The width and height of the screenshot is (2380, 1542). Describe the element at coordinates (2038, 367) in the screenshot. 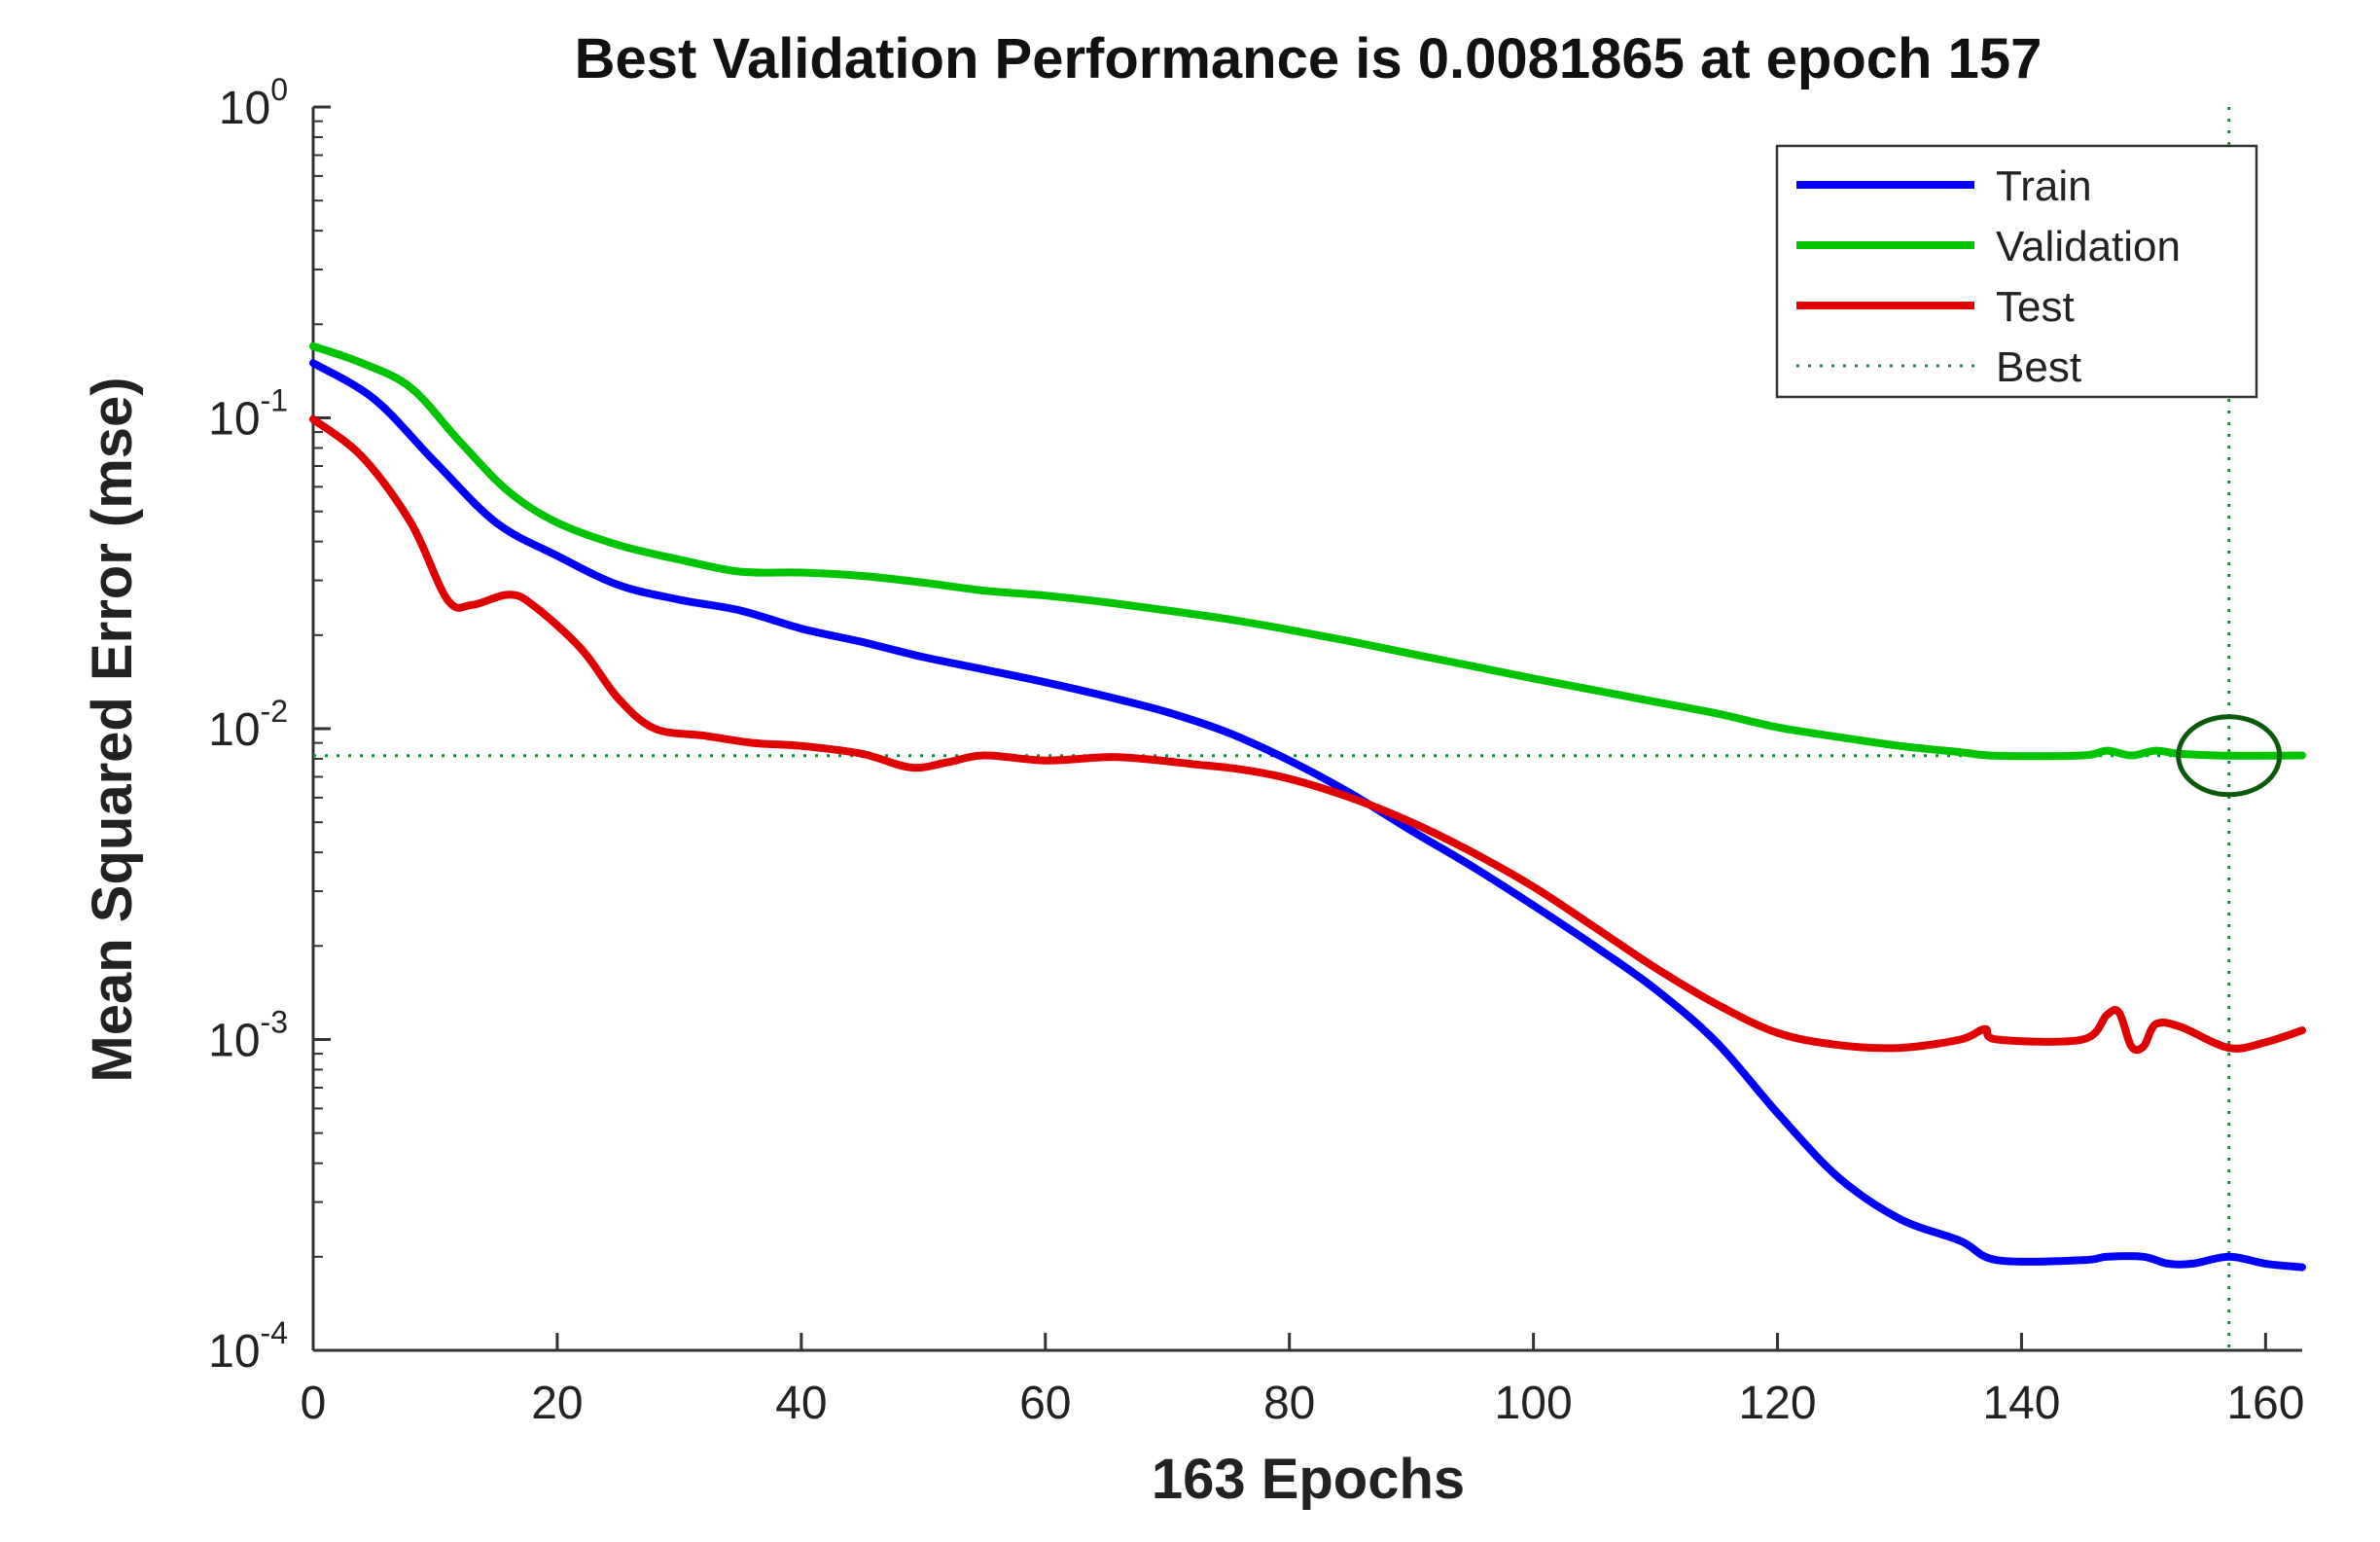

I see `legend-label-best: Best` at that location.